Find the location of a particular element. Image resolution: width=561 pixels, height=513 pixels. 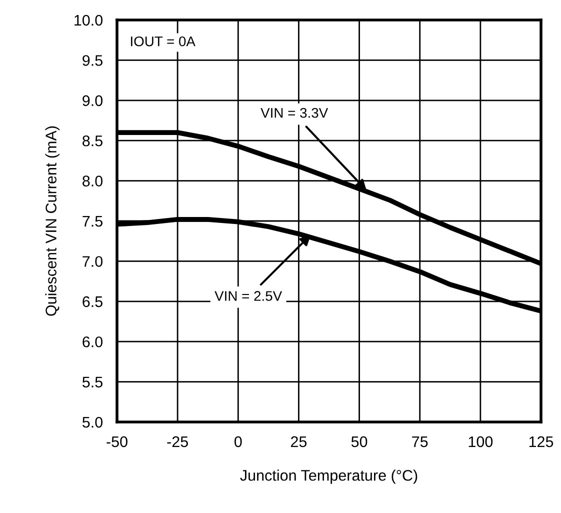

annotation: VIN = 3.3V is located at coordinates (294, 113).